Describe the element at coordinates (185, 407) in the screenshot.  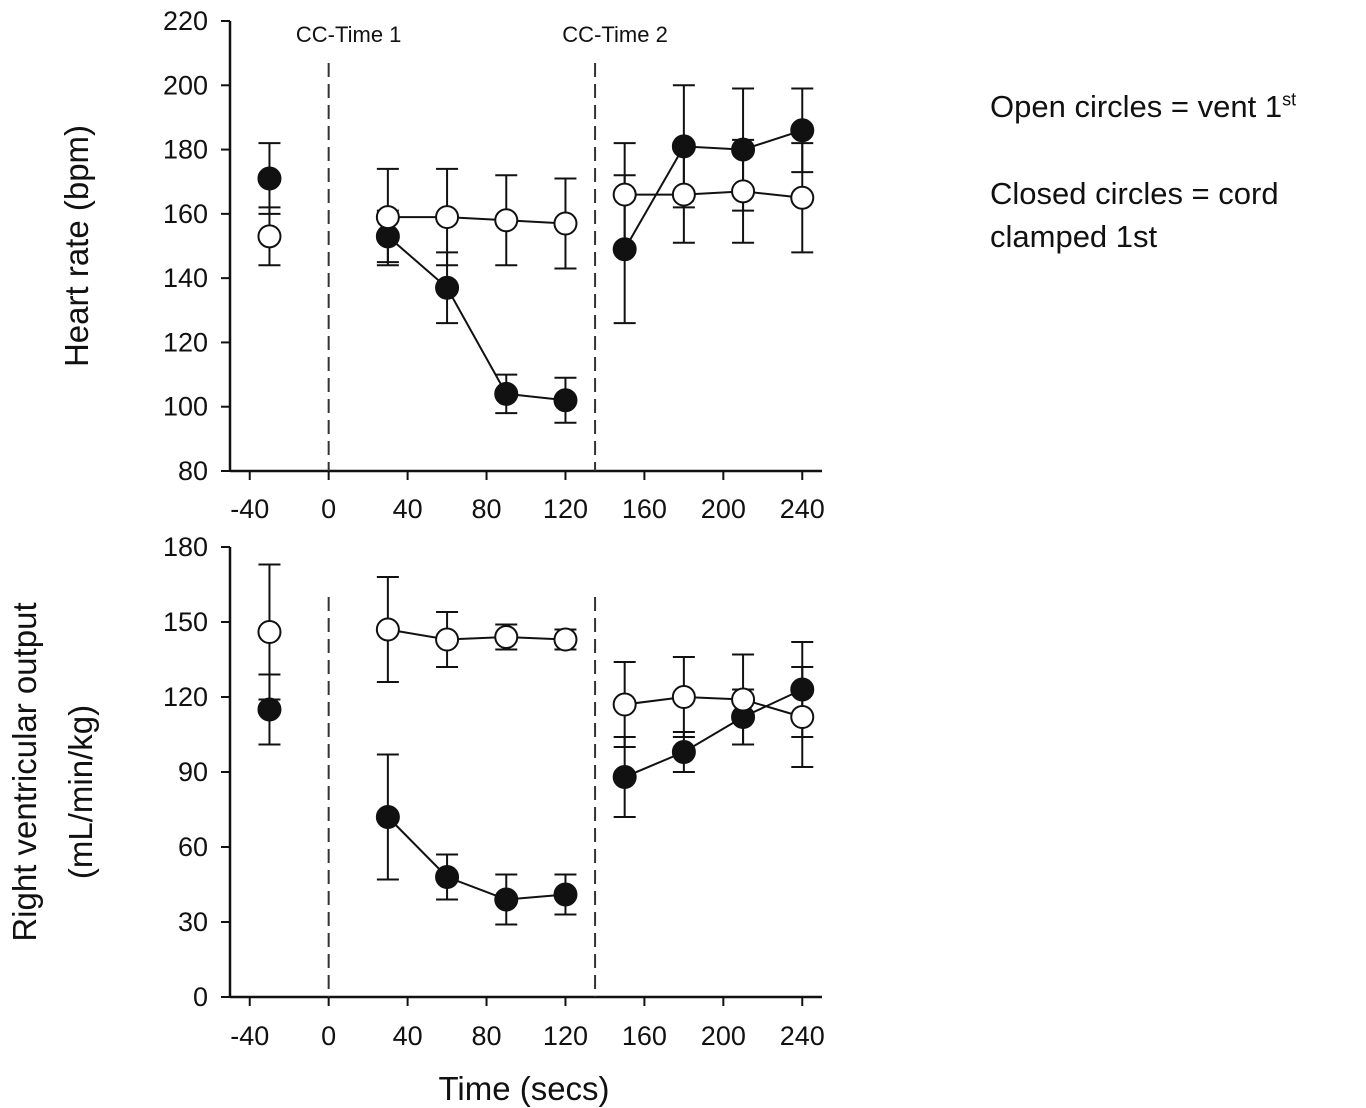
I see `y-tick-label: 100` at that location.